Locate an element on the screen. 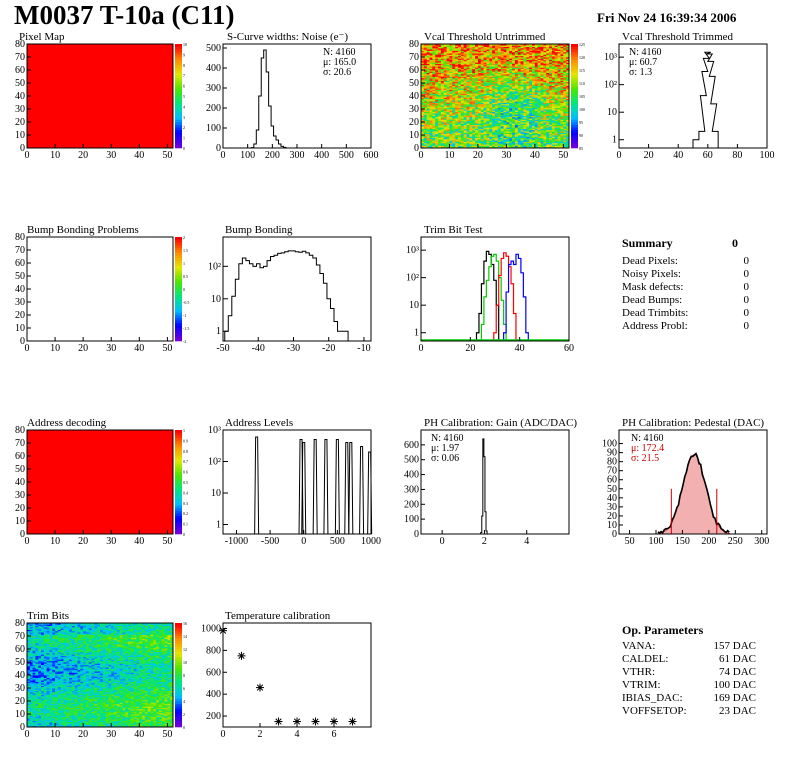 The image size is (796, 772). x-tick-label: -20 is located at coordinates (328, 348).